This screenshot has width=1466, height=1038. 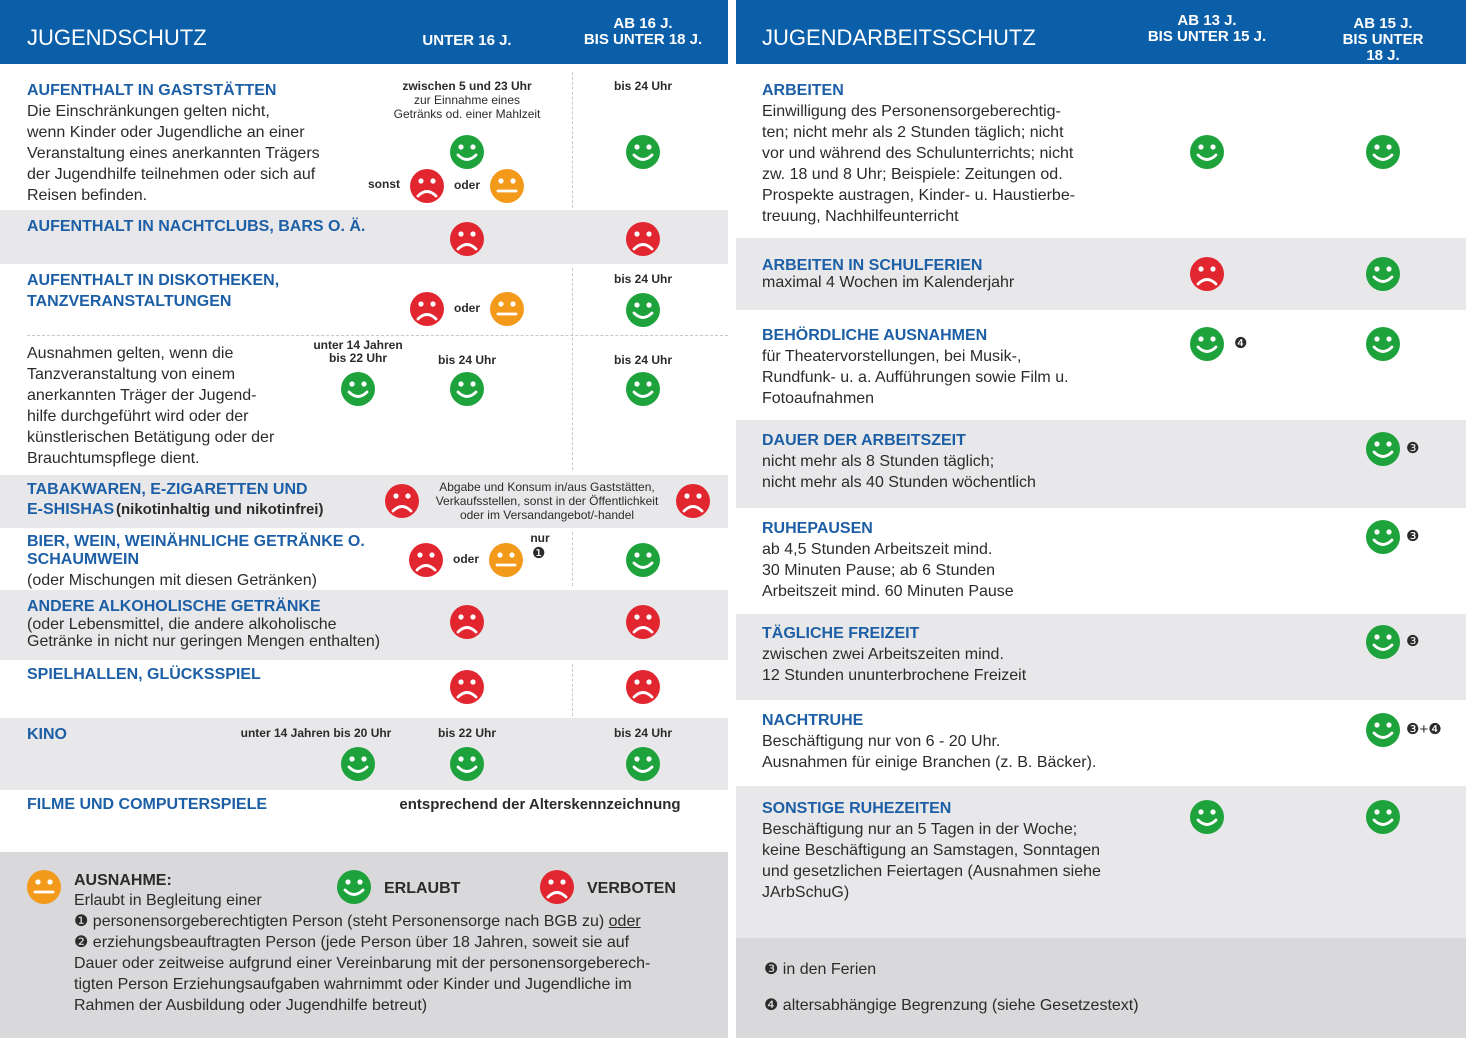 I want to click on row-title: SPIELHALLEN, GLÜCKSSPIEL, so click(x=144, y=674).